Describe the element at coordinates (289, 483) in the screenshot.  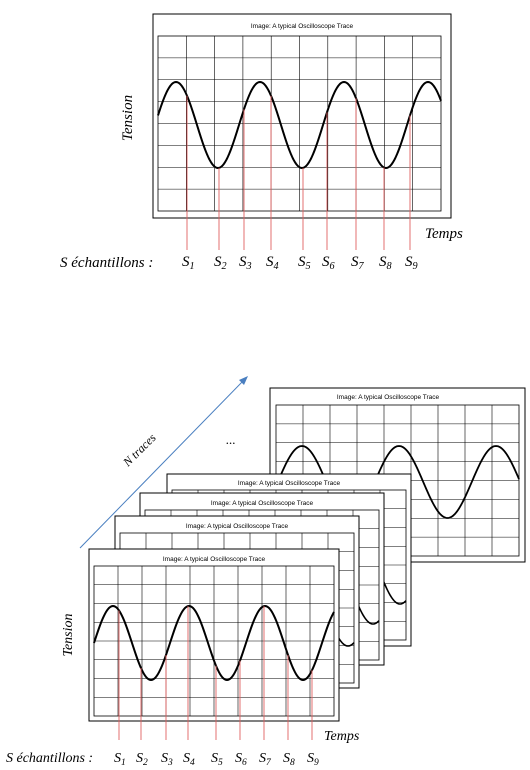
I see `panel-m3-title: Image: A typical Oscilloscope Trace` at that location.